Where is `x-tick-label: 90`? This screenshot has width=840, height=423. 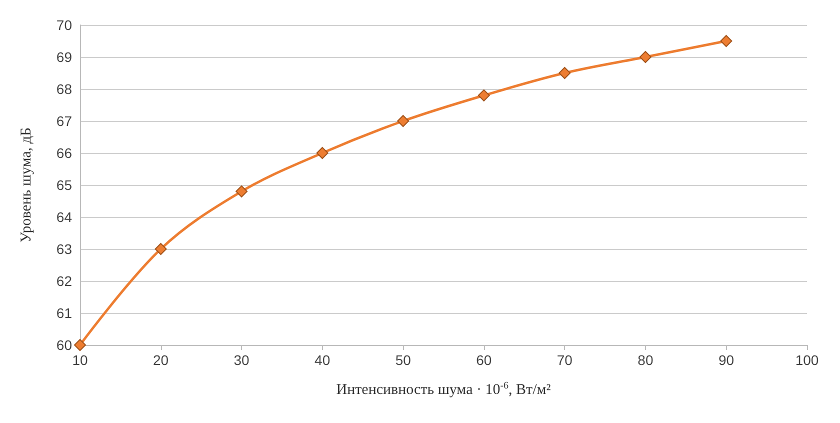
x-tick-label: 90 is located at coordinates (726, 360).